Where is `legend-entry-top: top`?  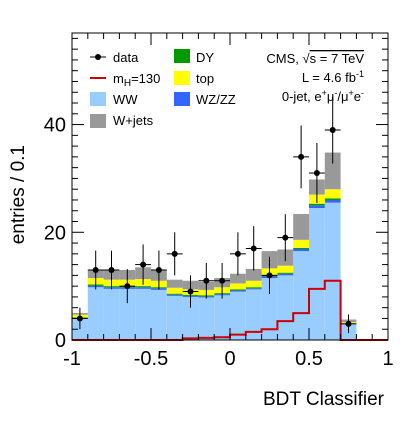 legend-entry-top: top is located at coordinates (194, 78).